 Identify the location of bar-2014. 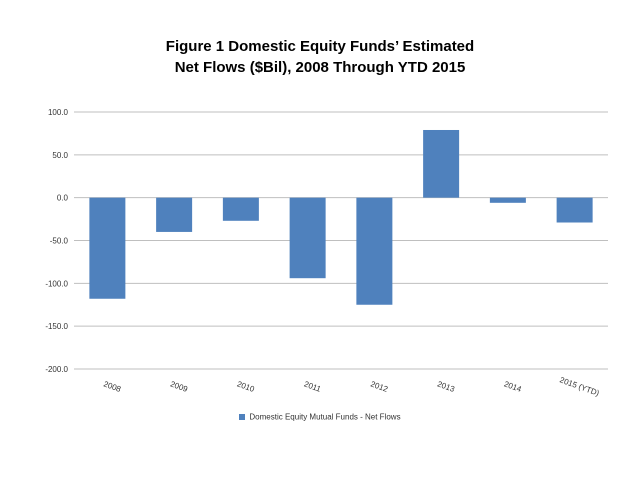
(507, 200).